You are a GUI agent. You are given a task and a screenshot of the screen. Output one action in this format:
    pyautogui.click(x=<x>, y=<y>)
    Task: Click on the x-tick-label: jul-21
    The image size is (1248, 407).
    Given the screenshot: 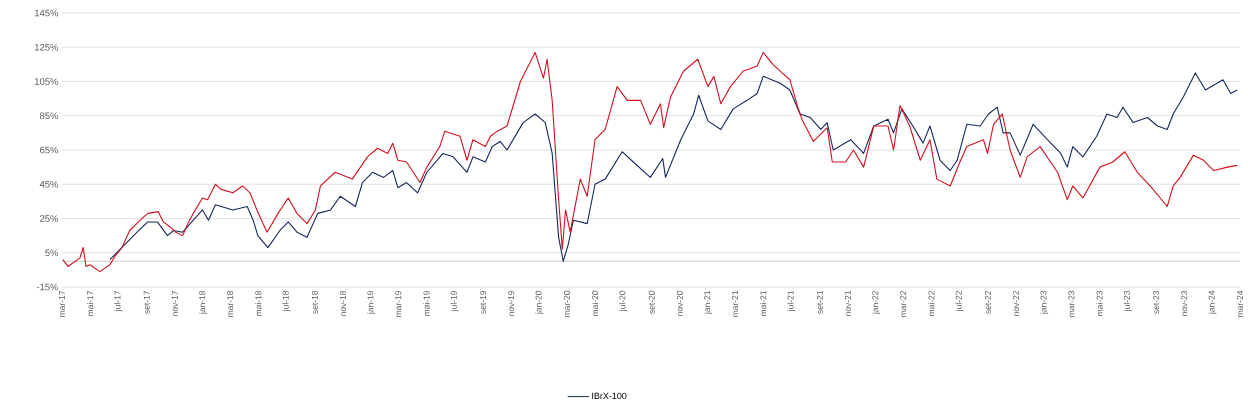 What is the action you would take?
    pyautogui.click(x=791, y=301)
    